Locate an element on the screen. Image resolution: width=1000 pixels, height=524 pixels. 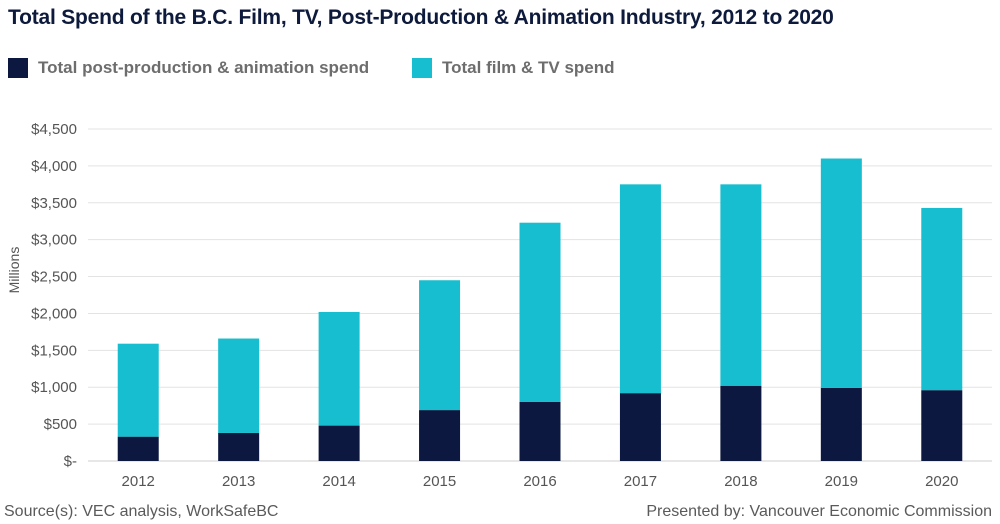
y-tick-label: $- is located at coordinates (70, 461).